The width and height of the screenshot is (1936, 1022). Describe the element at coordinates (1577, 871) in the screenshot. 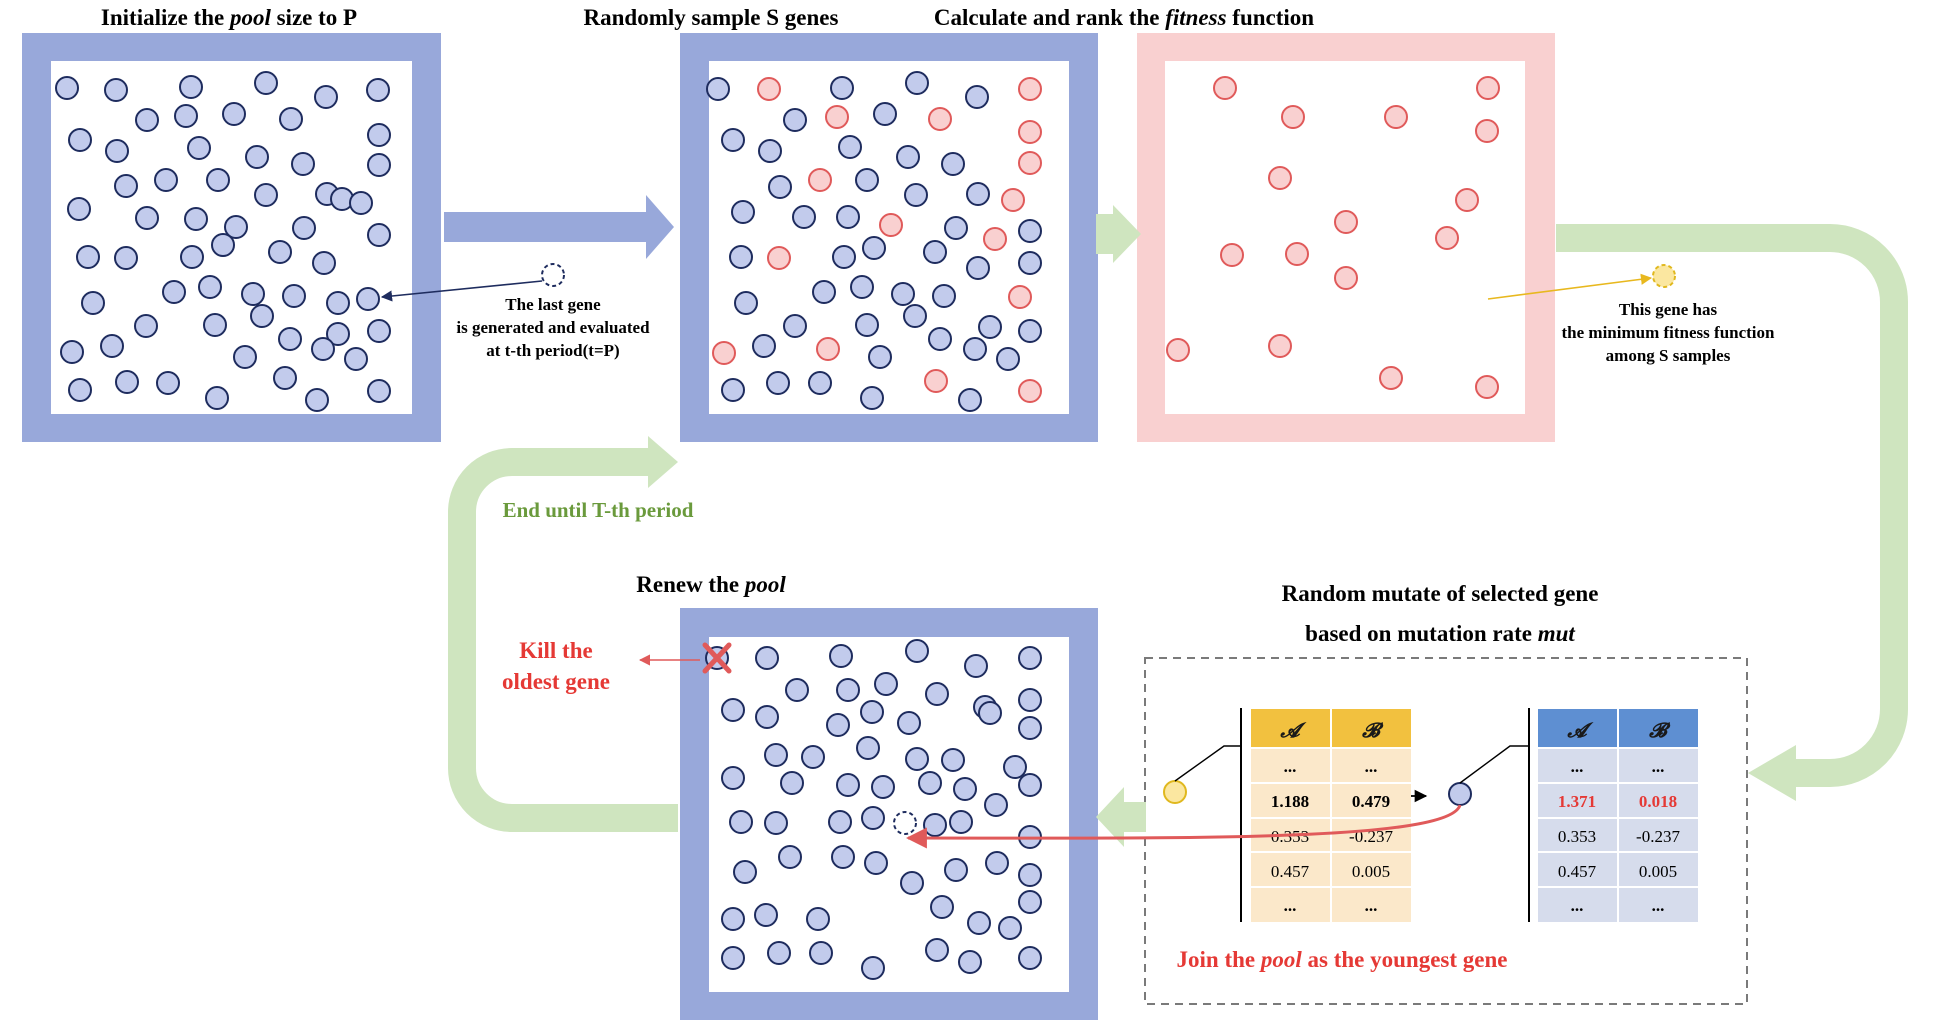

I see `table-after-cell: 0.457` at that location.